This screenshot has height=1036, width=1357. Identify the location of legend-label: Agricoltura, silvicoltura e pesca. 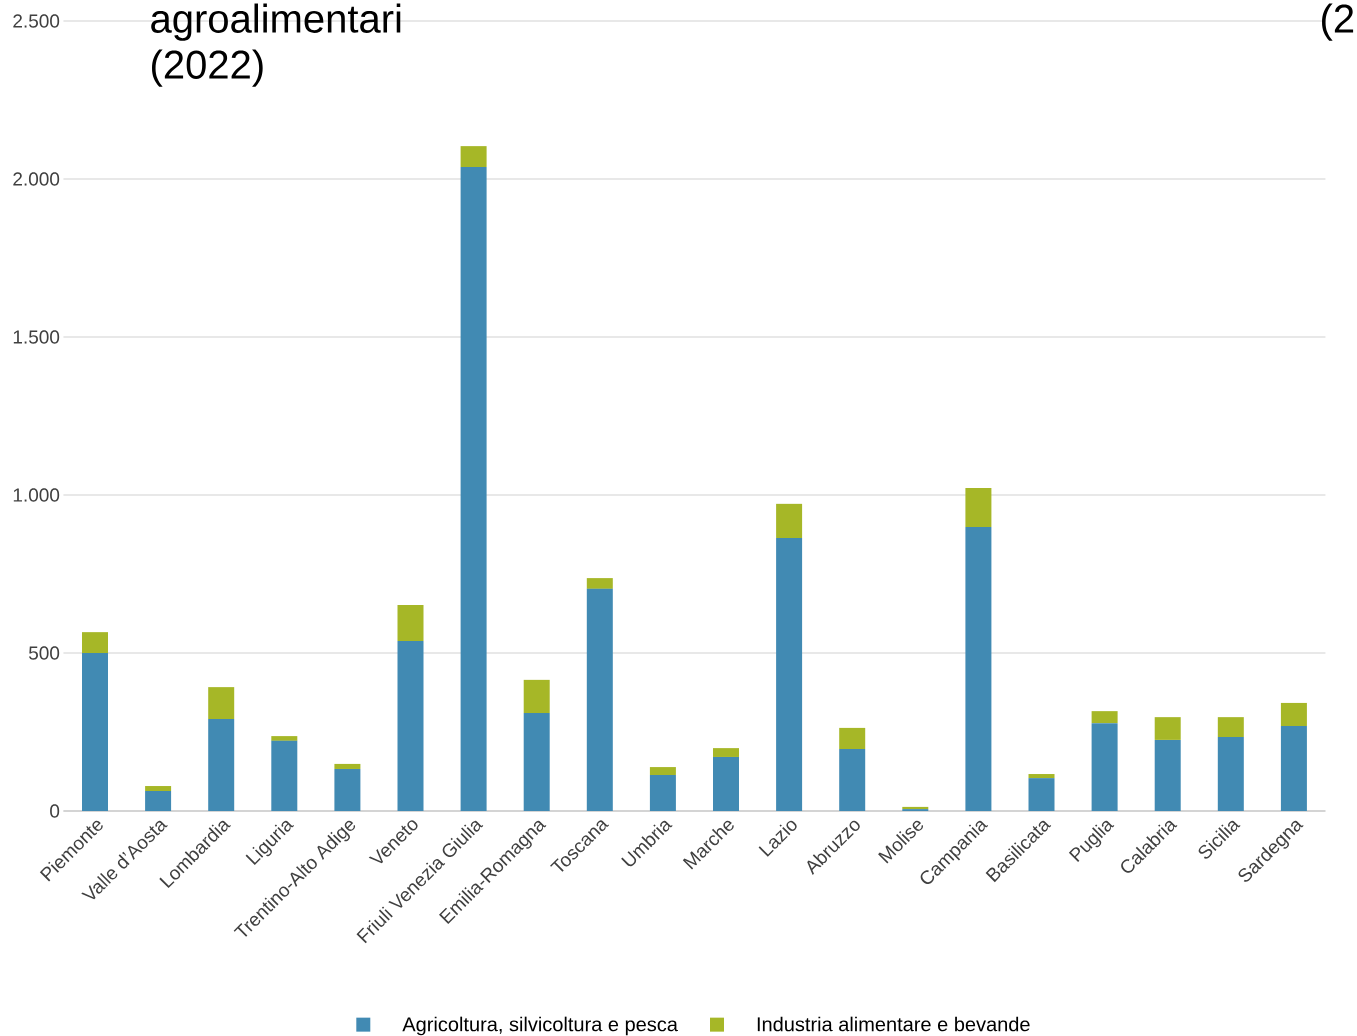
(540, 1026).